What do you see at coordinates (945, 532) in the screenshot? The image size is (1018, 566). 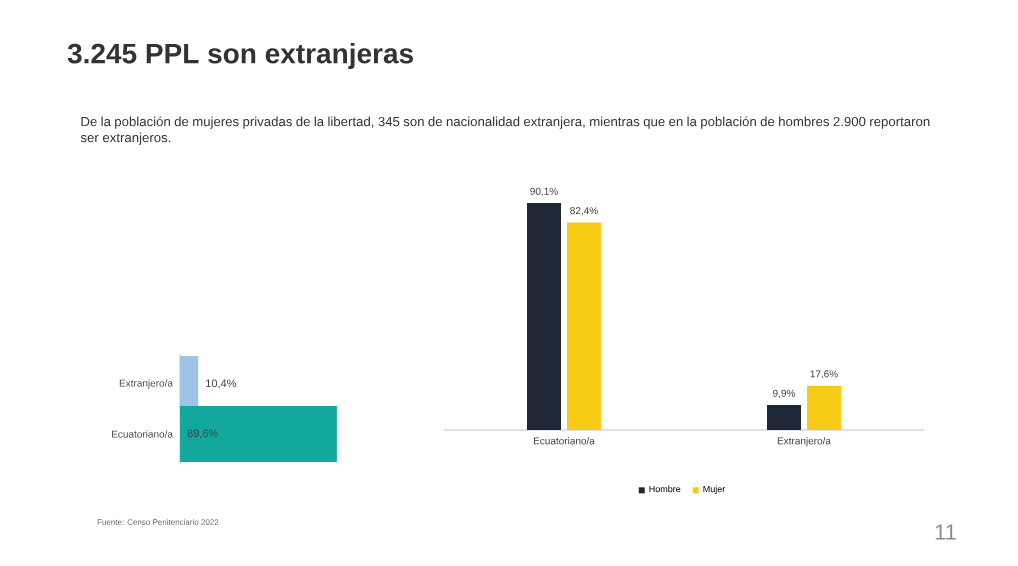 I see `text: 11` at bounding box center [945, 532].